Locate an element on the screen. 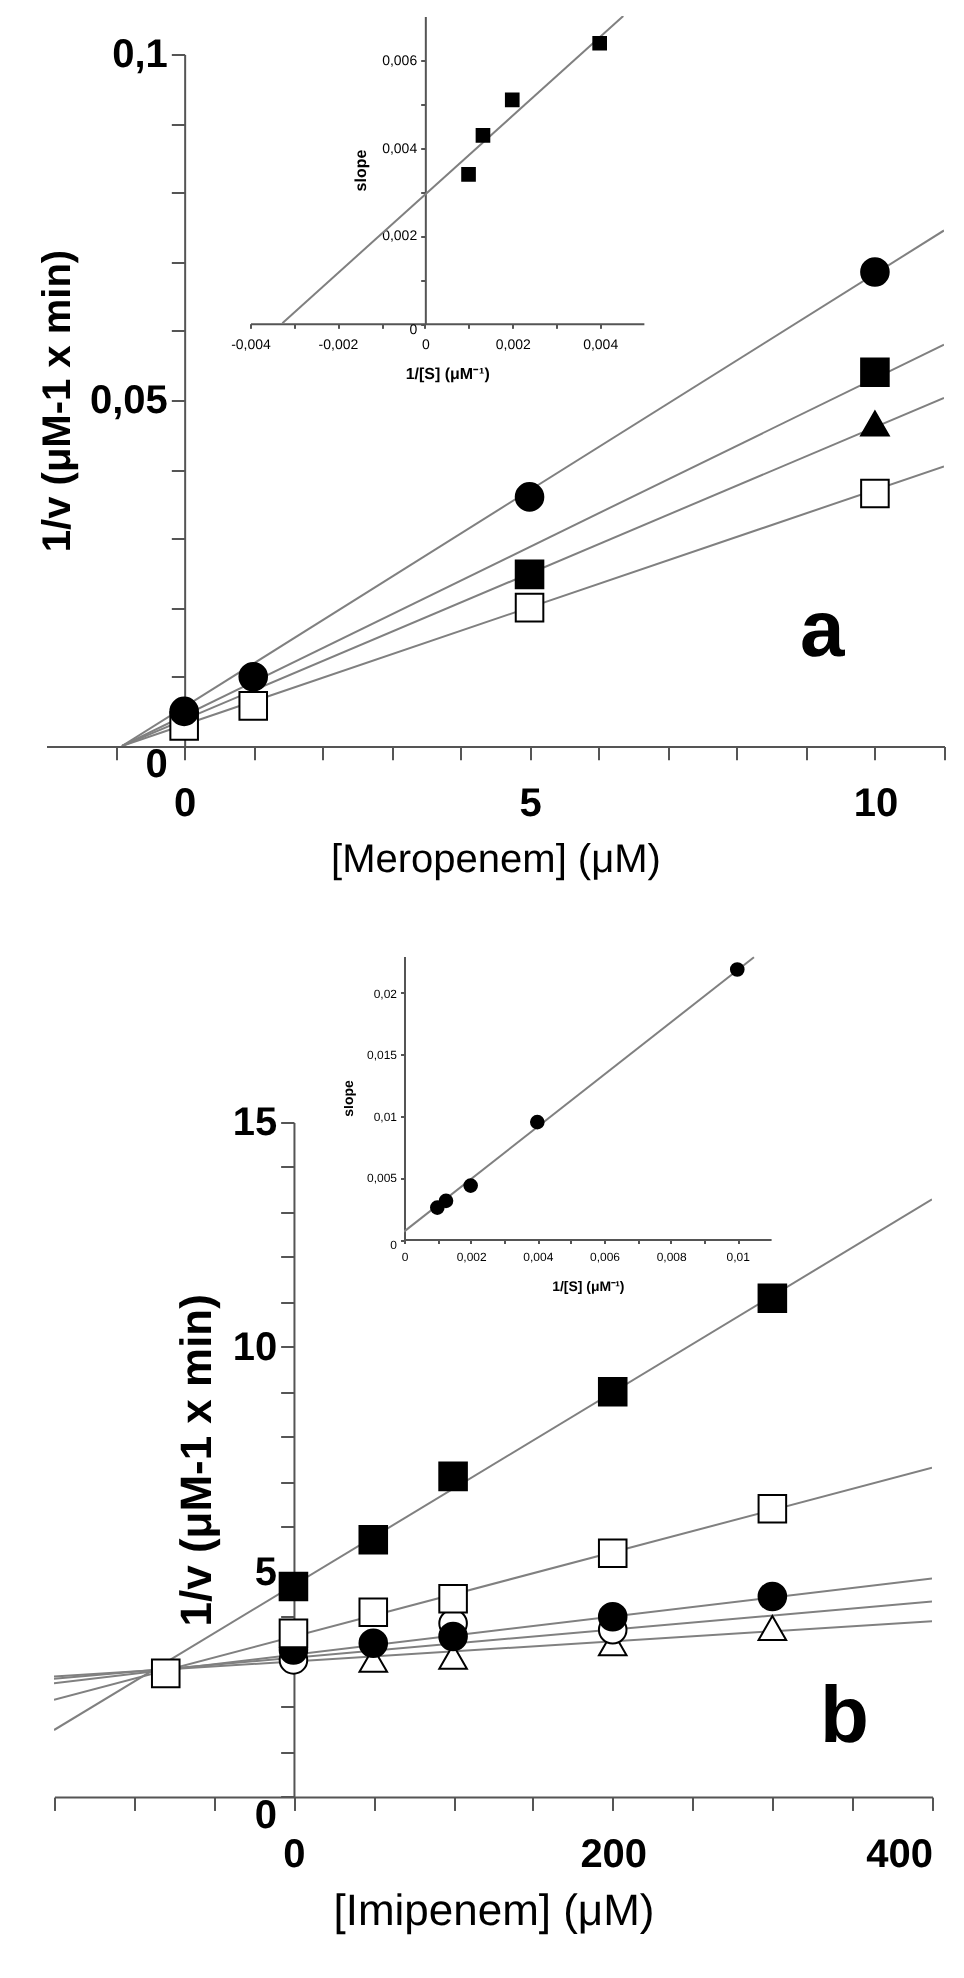  y-tick-label: 10 is located at coordinates (254, 1347).